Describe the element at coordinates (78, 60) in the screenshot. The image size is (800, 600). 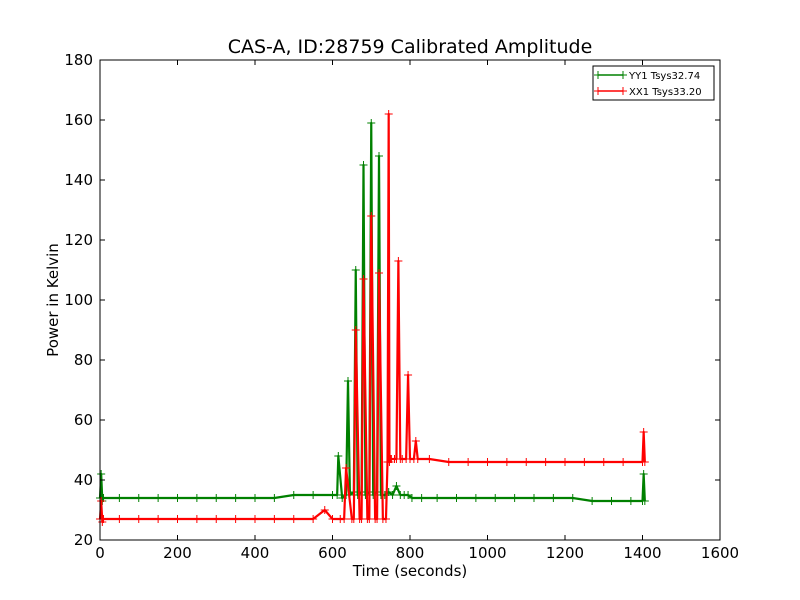
I see `y-tick-label: 180` at that location.